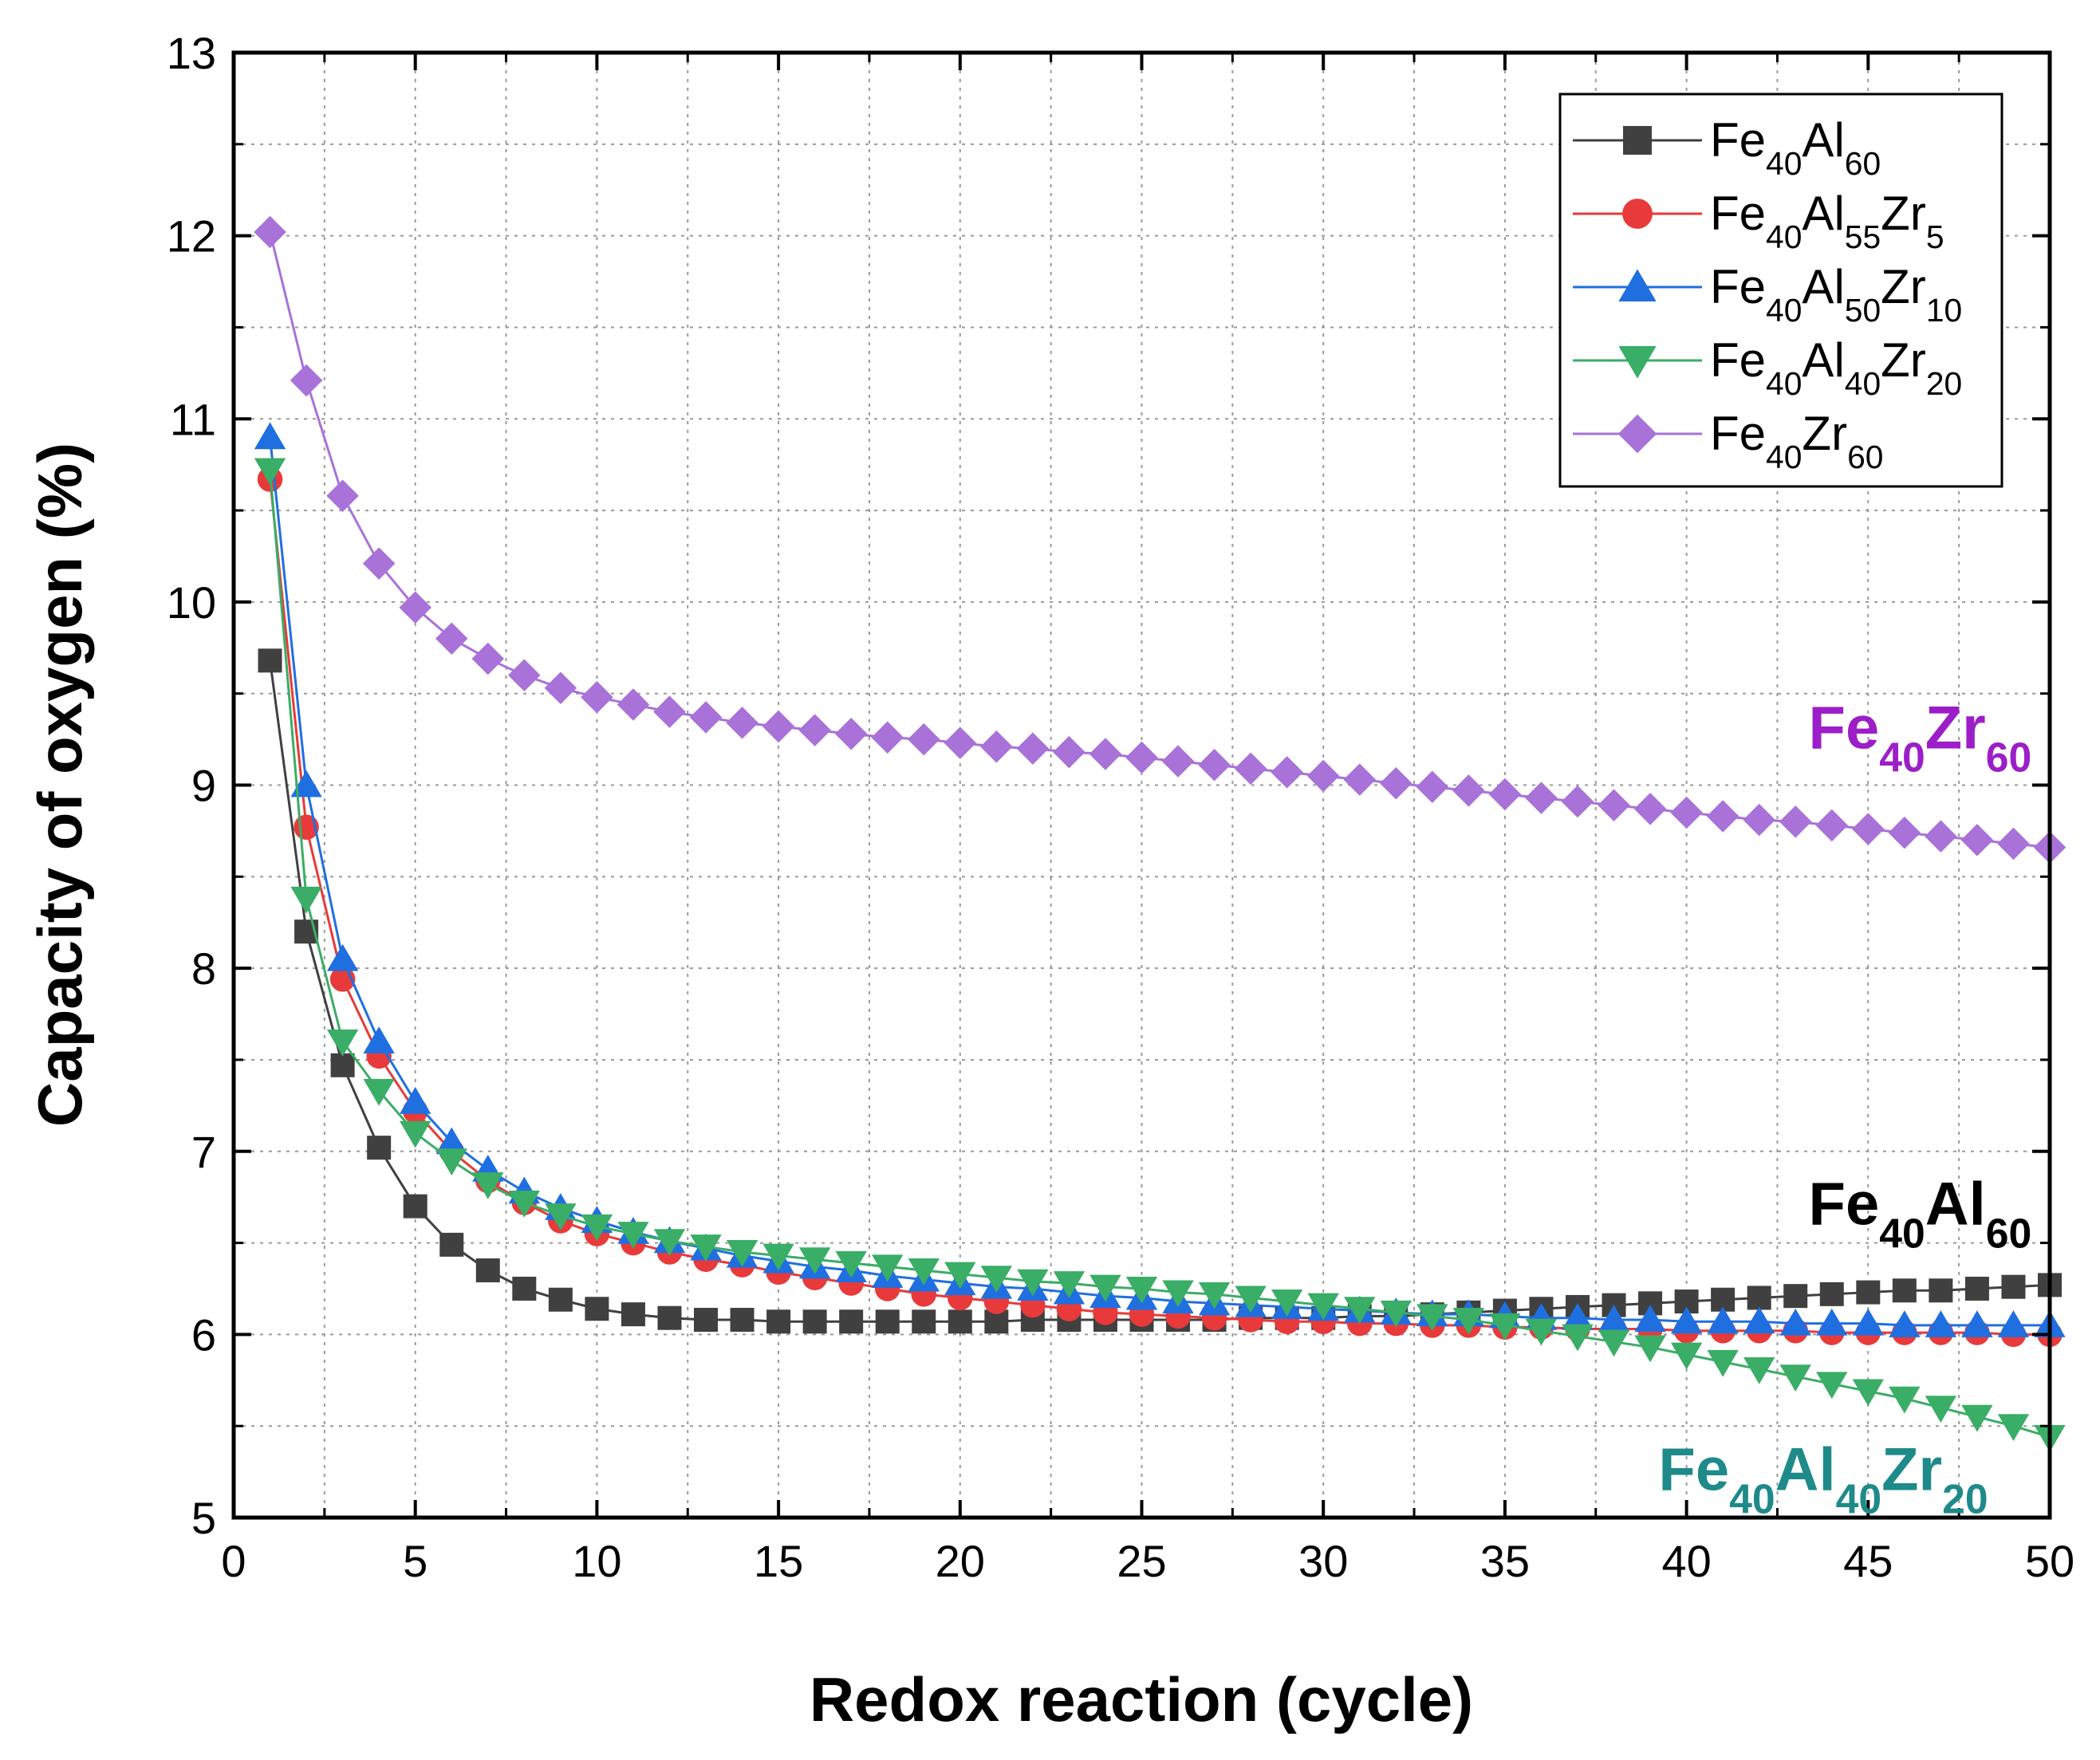 This screenshot has height=1760, width=2100. What do you see at coordinates (203, 1152) in the screenshot?
I see `y-tick-label: 7` at bounding box center [203, 1152].